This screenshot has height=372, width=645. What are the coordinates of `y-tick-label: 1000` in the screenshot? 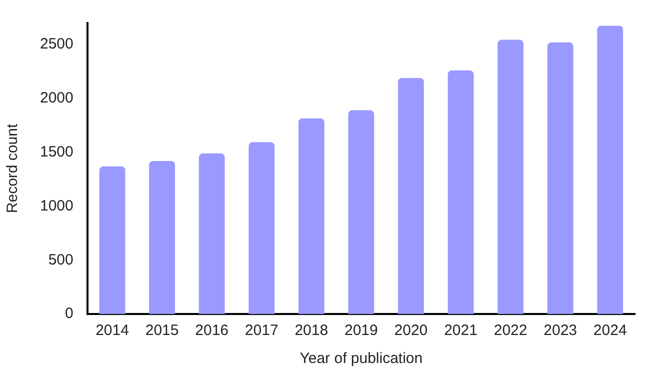 It's located at (57, 205).